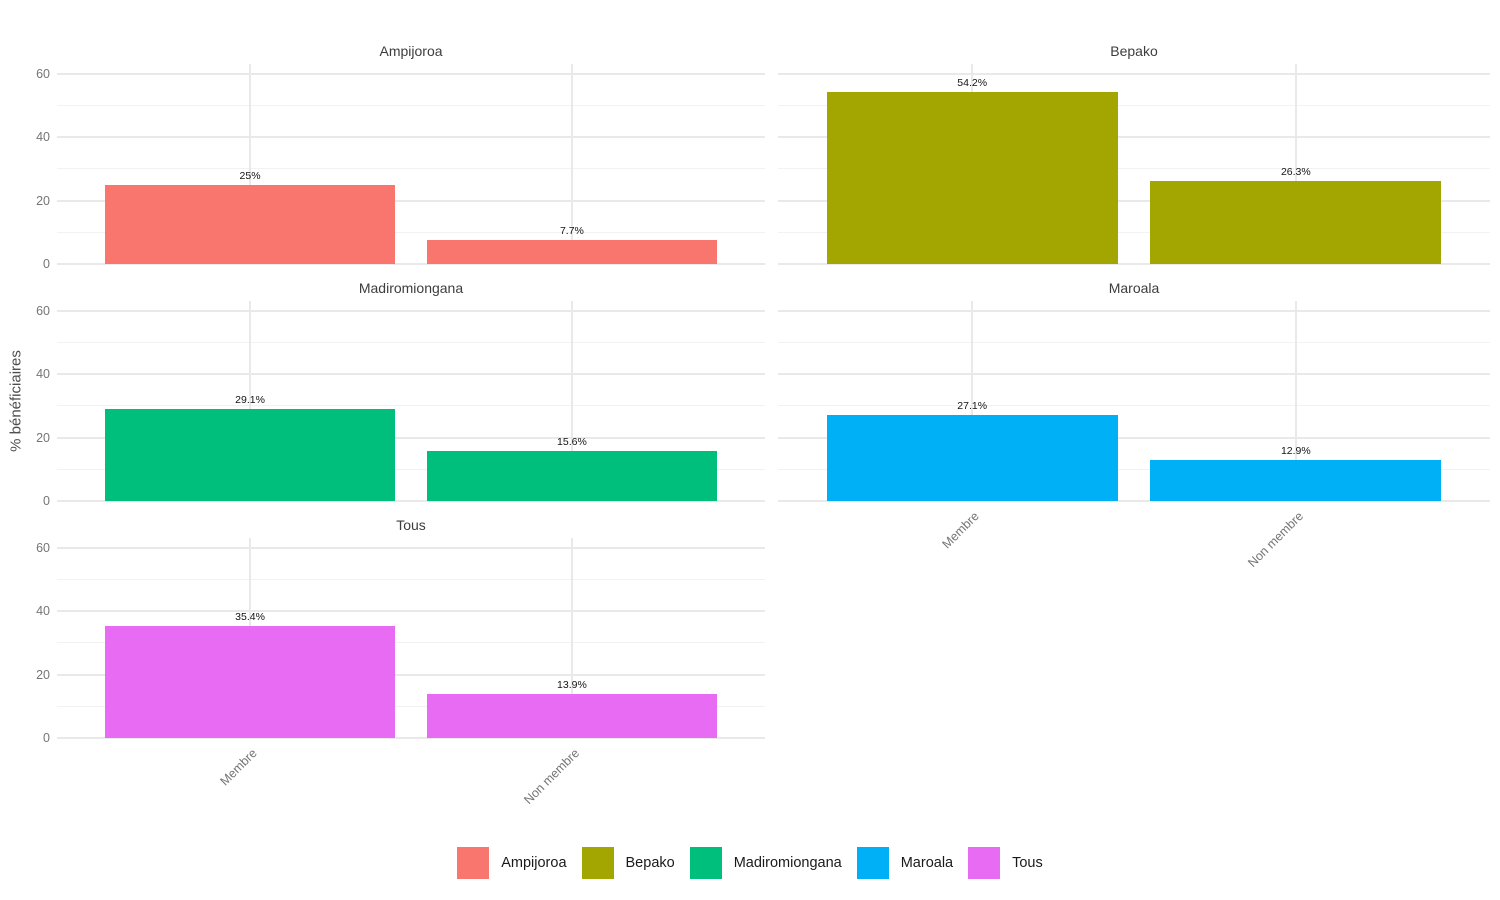 The image size is (1500, 900). I want to click on legend-item: Maroala, so click(905, 863).